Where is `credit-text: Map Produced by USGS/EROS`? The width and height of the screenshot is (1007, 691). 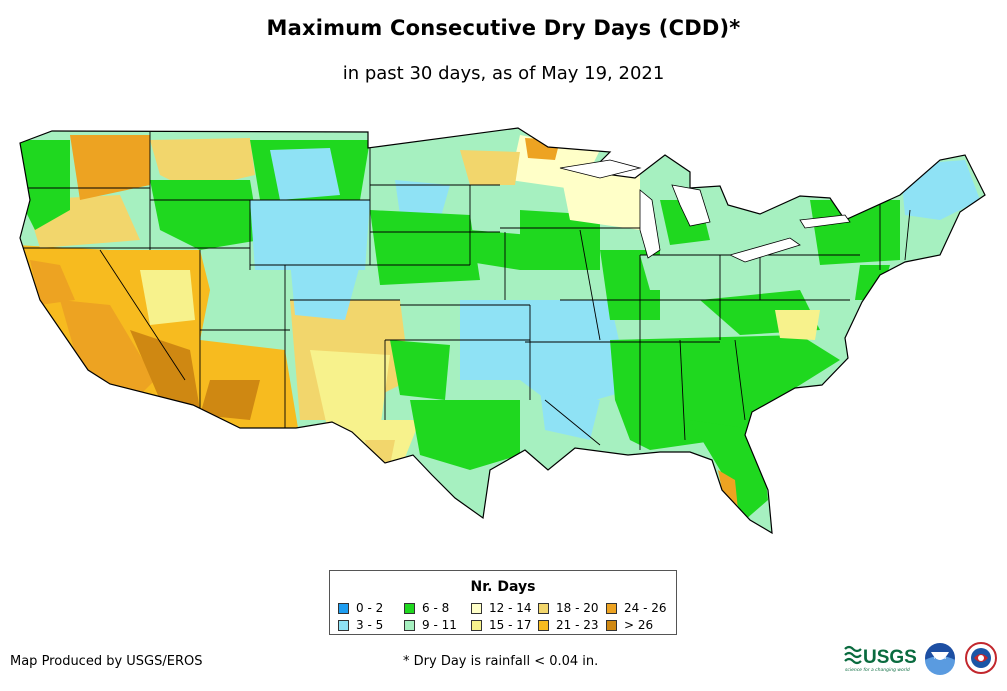
credit-text: Map Produced by USGS/EROS is located at coordinates (106, 661).